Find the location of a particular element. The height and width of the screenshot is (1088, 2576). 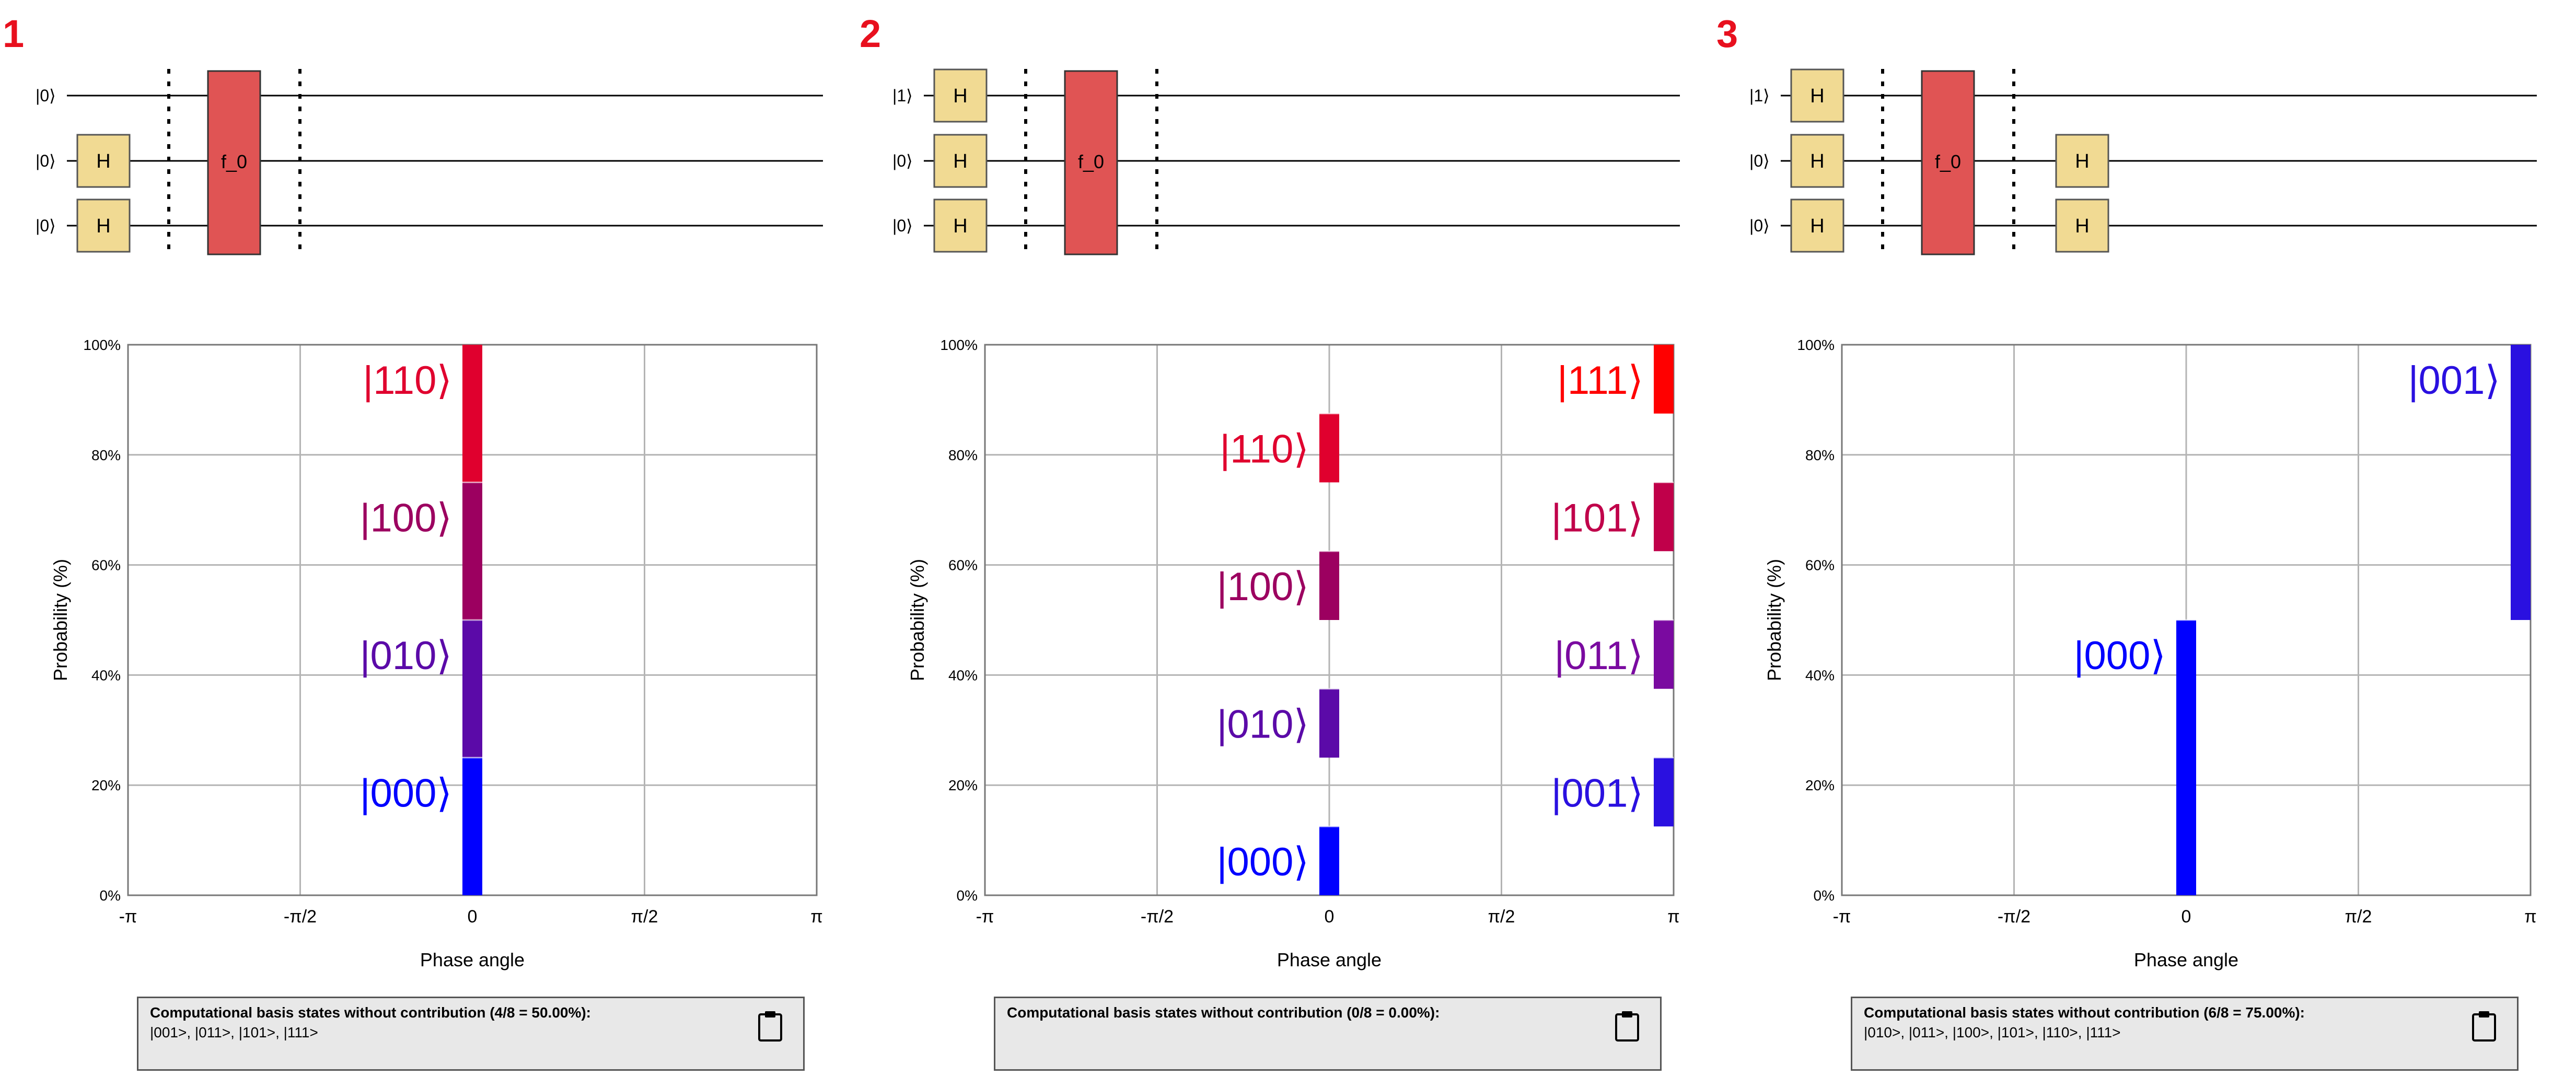

non-contributing-states-list: |010>, |011>, |100>, |101>, |110>, |111> is located at coordinates (1992, 1032).